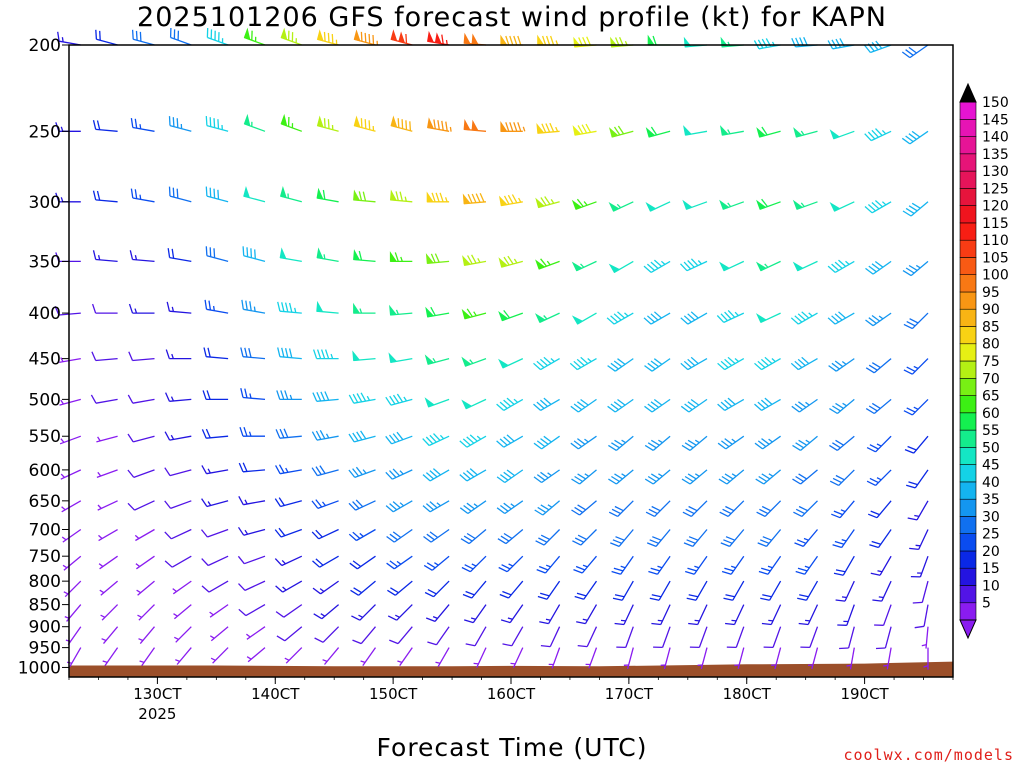 The height and width of the screenshot is (768, 1024). I want to click on y-tick-label: 300, so click(45, 203).